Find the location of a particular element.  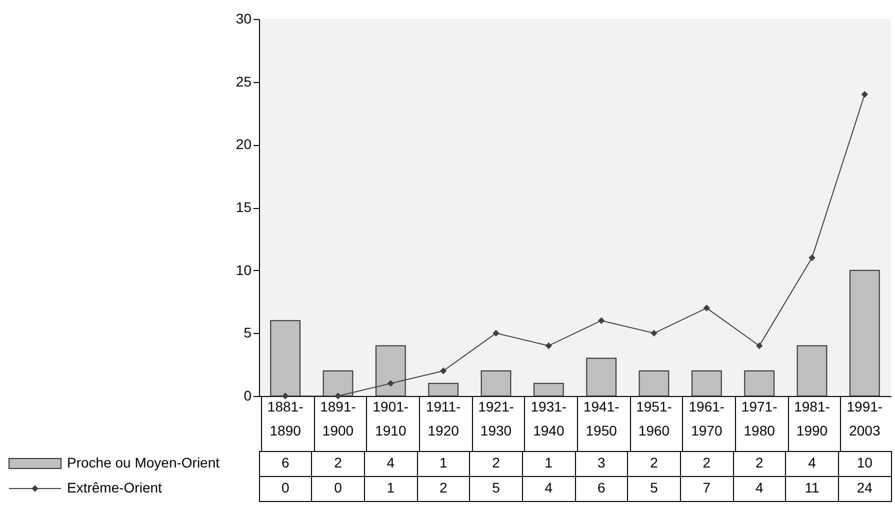

x-tick-label: 1911-1920 is located at coordinates (444, 418).